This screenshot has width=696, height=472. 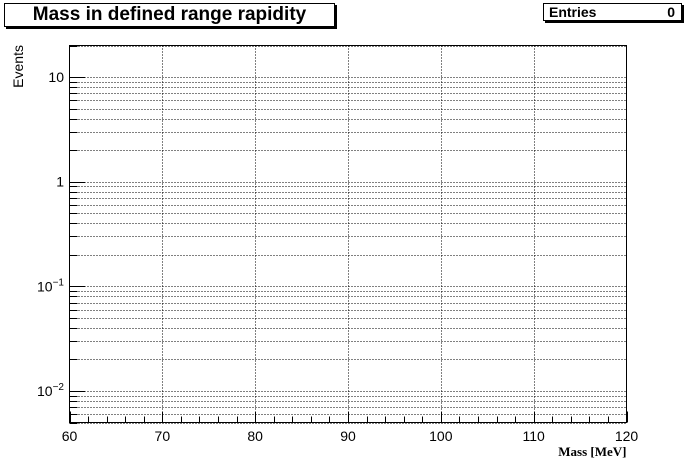 What do you see at coordinates (169, 15) in the screenshot?
I see `chart-title: Mass in defined range rapidity` at bounding box center [169, 15].